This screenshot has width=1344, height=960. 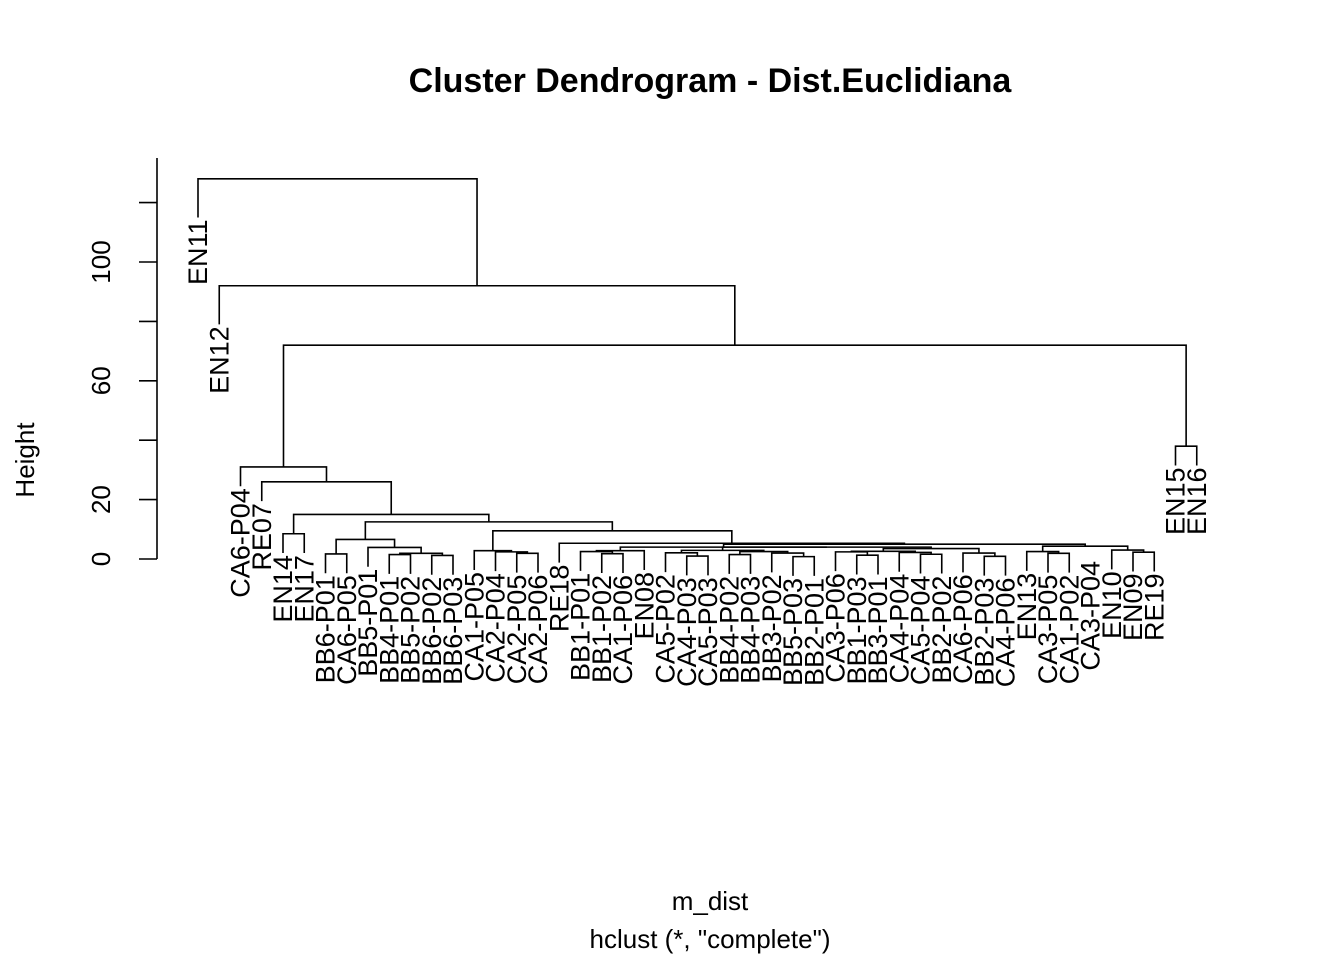 What do you see at coordinates (496, 628) in the screenshot?
I see `leaf-label: CA2-P04` at bounding box center [496, 628].